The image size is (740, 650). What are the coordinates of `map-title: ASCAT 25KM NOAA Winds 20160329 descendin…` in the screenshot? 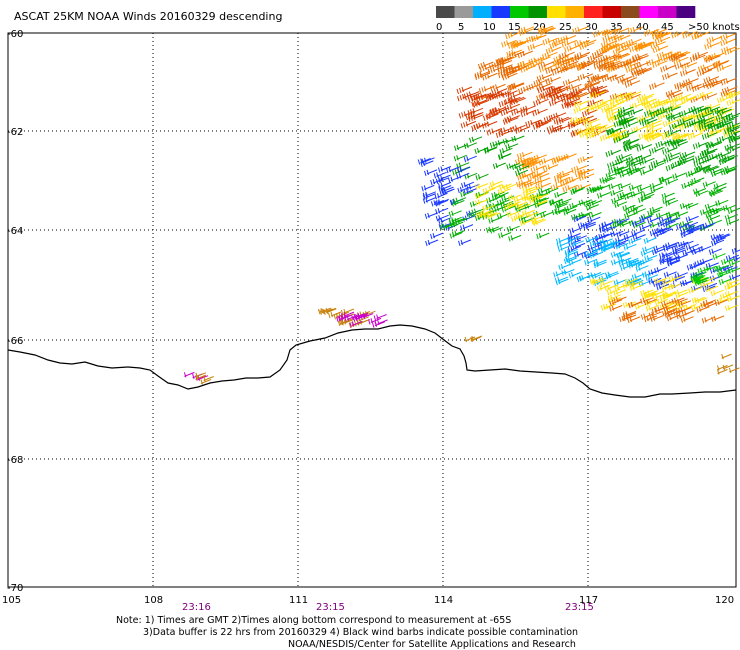 It's located at (148, 16).